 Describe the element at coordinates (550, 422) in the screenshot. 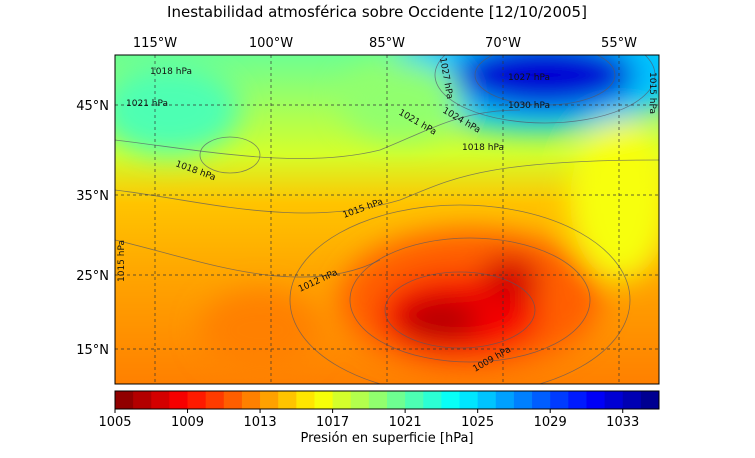

I see `colorbar-tick-label: 1029` at that location.